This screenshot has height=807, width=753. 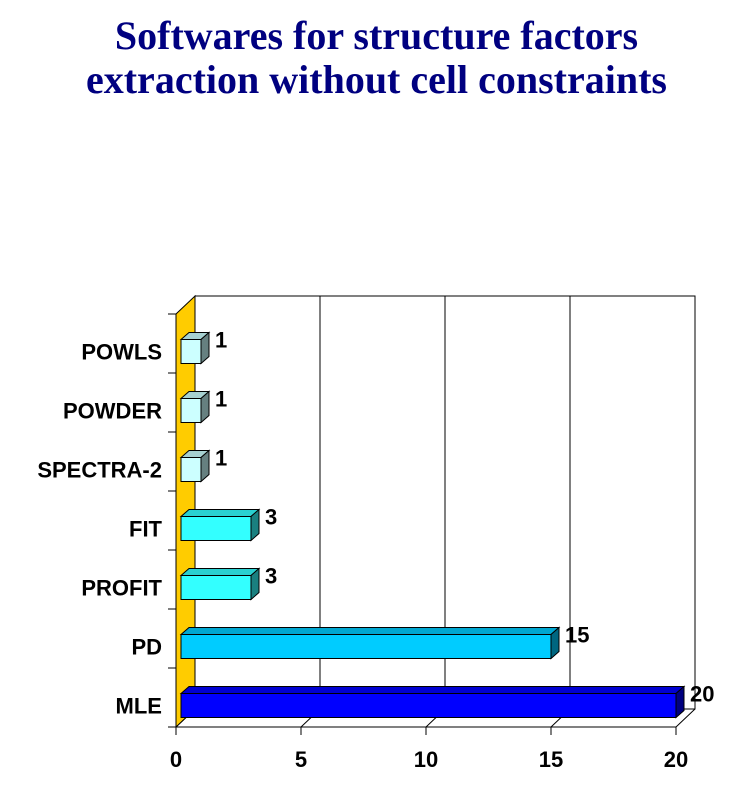 I want to click on x-tick-label: 10, so click(x=426, y=759).